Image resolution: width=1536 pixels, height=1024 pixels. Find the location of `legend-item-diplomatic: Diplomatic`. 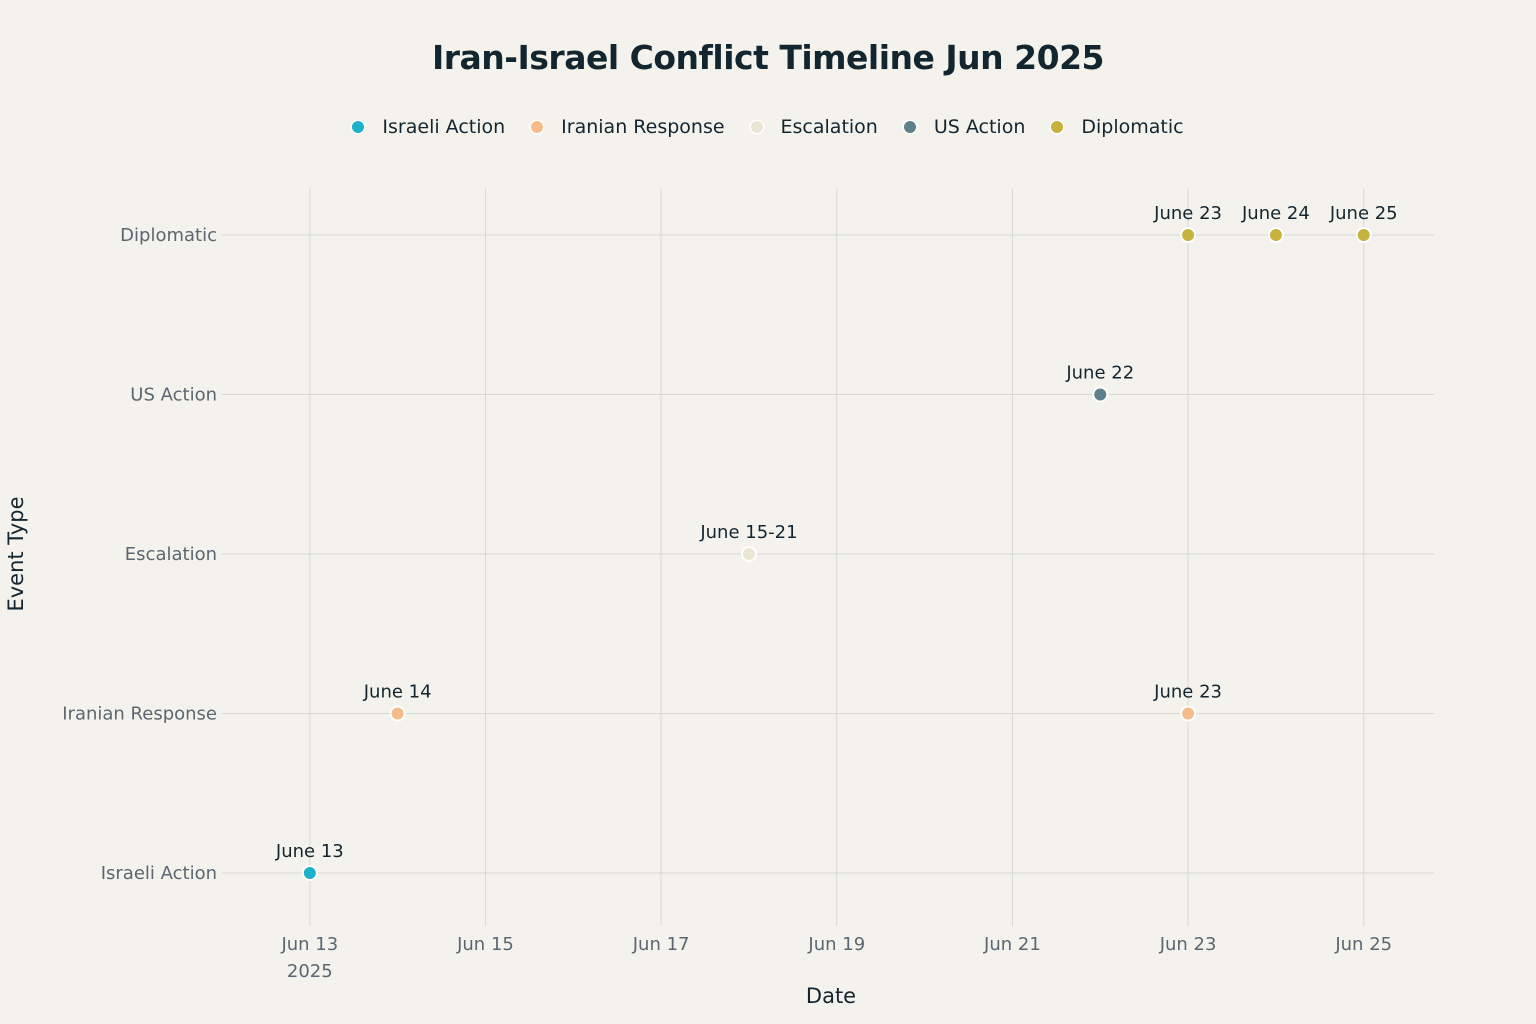

legend-item-diplomatic: Diplomatic is located at coordinates (1117, 127).